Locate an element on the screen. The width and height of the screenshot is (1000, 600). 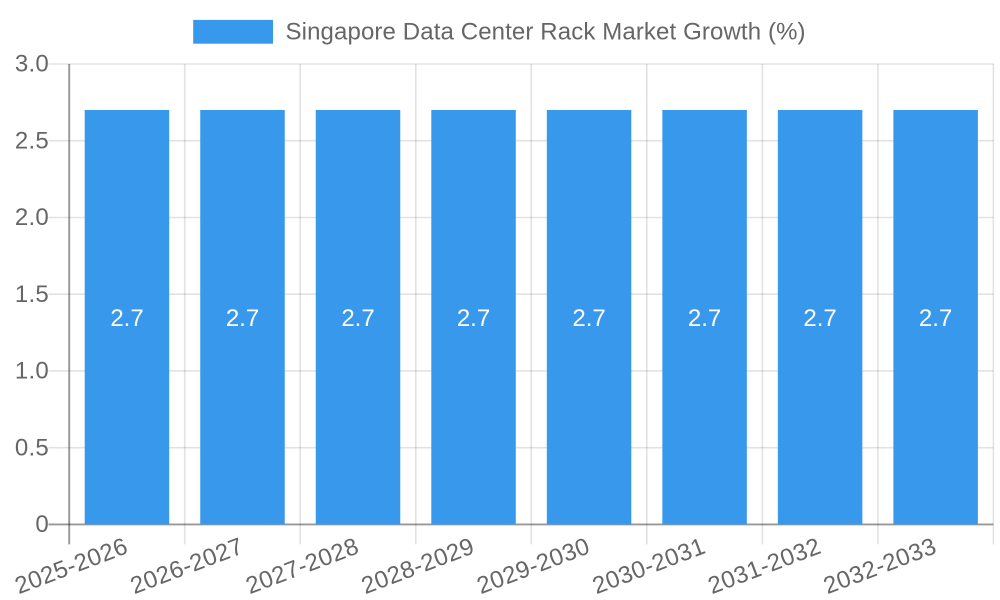
svg-text: 2.0 is located at coordinates (32, 217).